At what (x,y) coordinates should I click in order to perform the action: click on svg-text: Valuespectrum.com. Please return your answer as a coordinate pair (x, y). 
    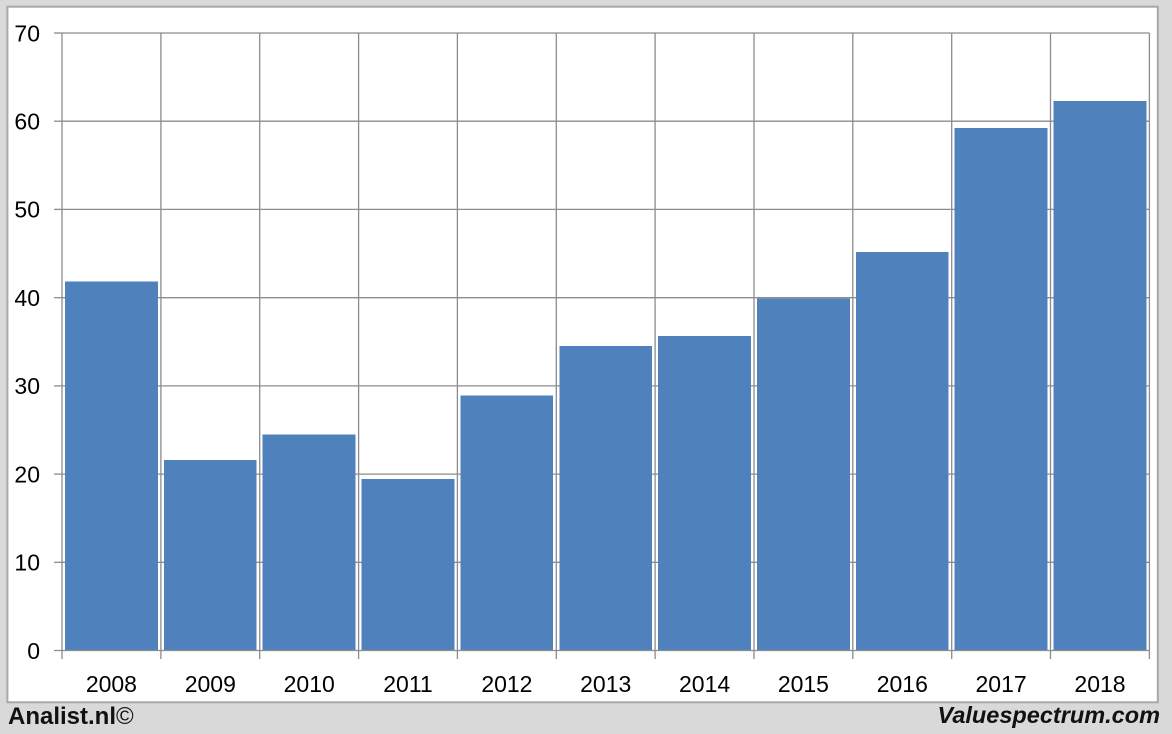
    Looking at the image, I should click on (1049, 715).